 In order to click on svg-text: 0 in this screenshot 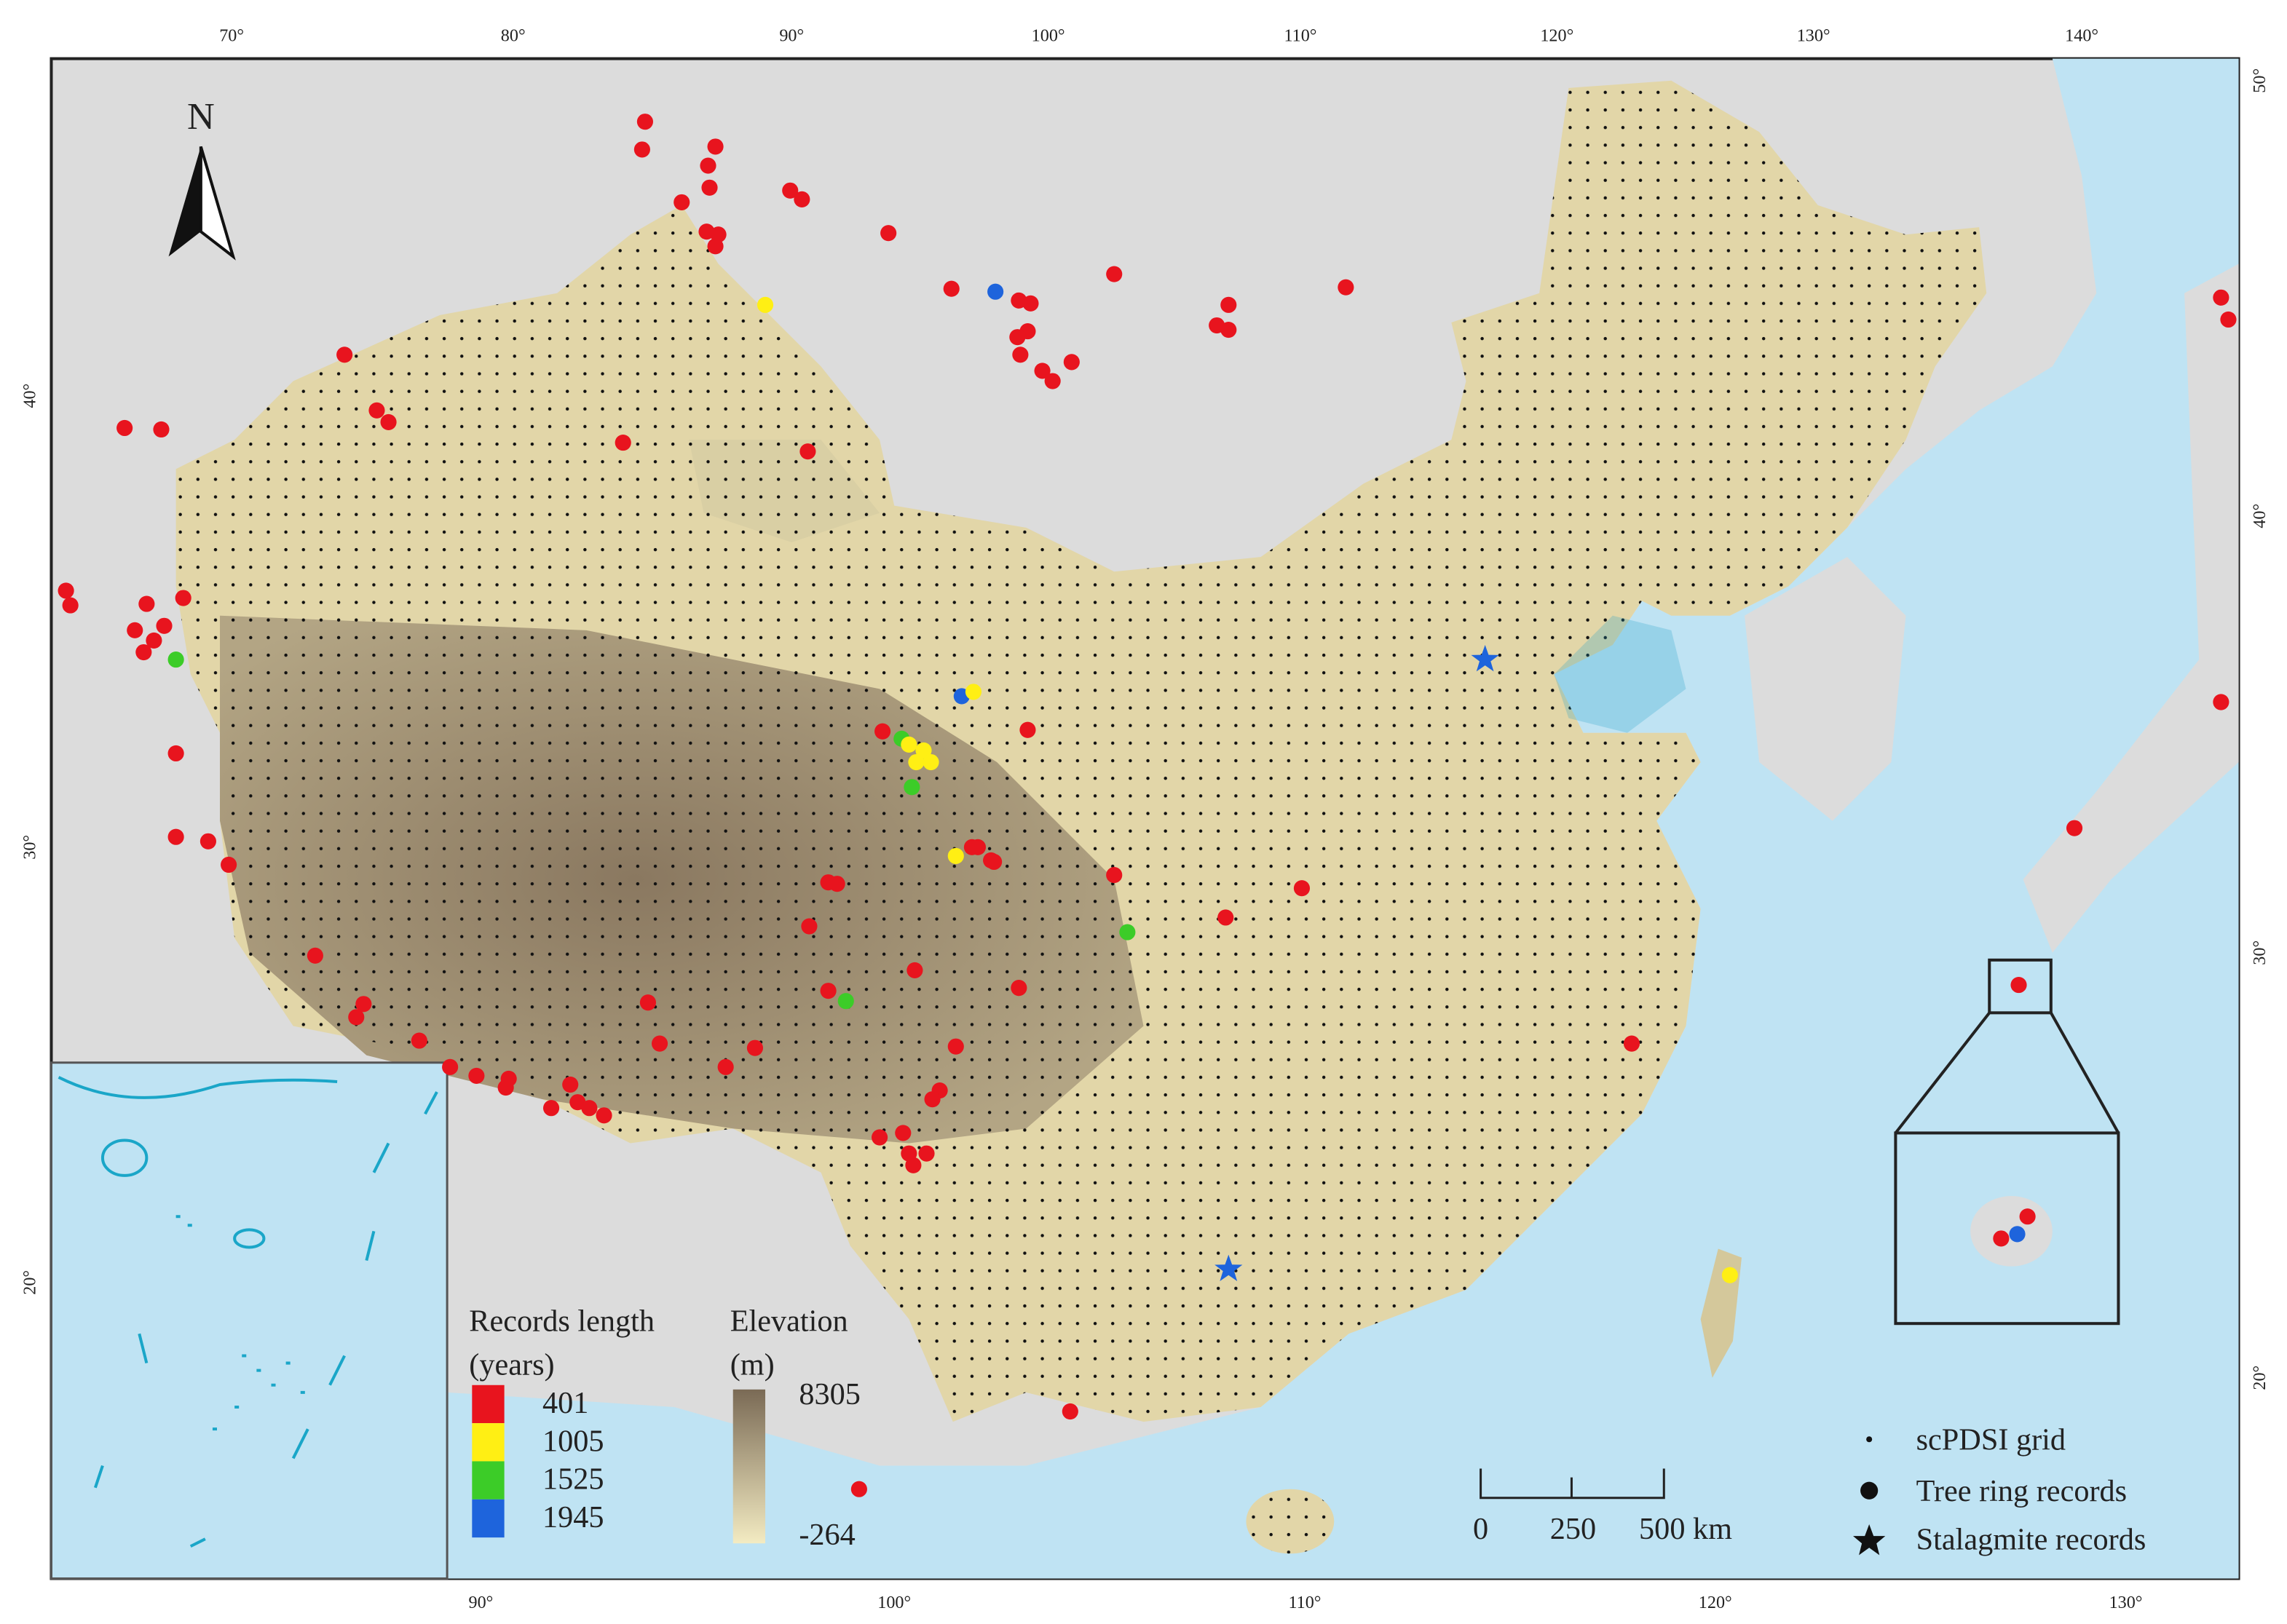, I will do `click(1480, 1529)`.